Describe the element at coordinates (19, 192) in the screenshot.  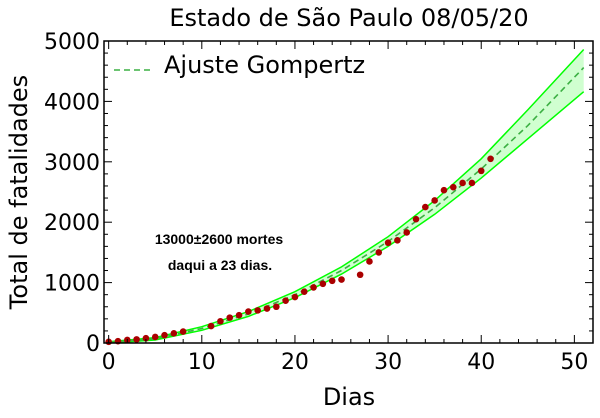
I see `y-axis-label: Total de fatalidades` at that location.